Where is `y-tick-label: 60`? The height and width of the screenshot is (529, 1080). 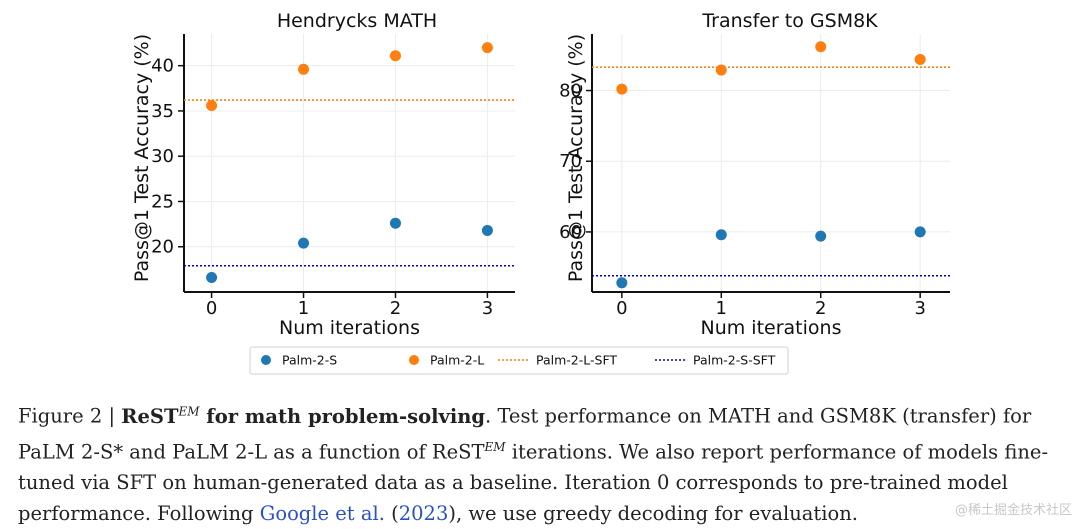
y-tick-label: 60 is located at coordinates (570, 232).